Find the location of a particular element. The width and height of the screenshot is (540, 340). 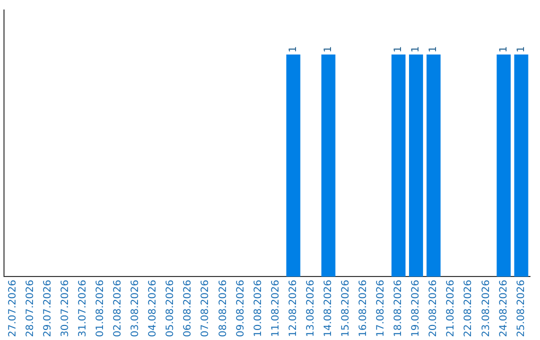

x-tick-label: 25.08.2026 is located at coordinates (521, 309).